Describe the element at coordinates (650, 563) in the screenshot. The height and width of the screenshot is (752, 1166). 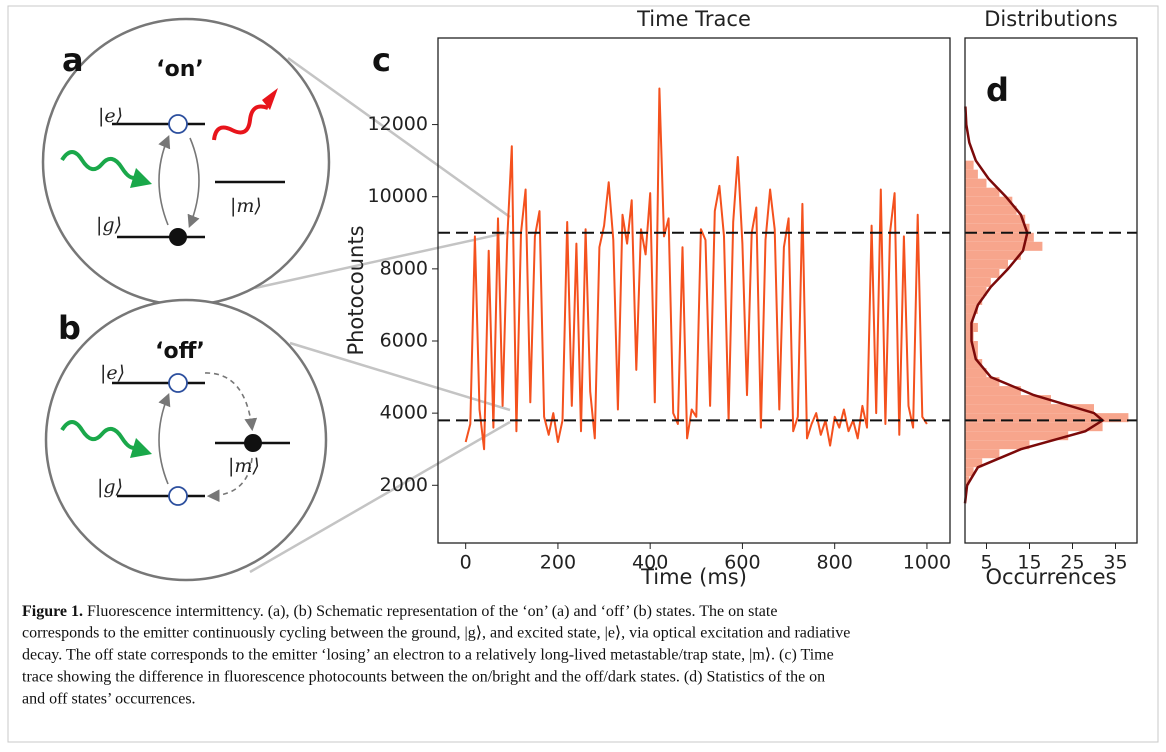
I see `x-tick-label: 400` at that location.